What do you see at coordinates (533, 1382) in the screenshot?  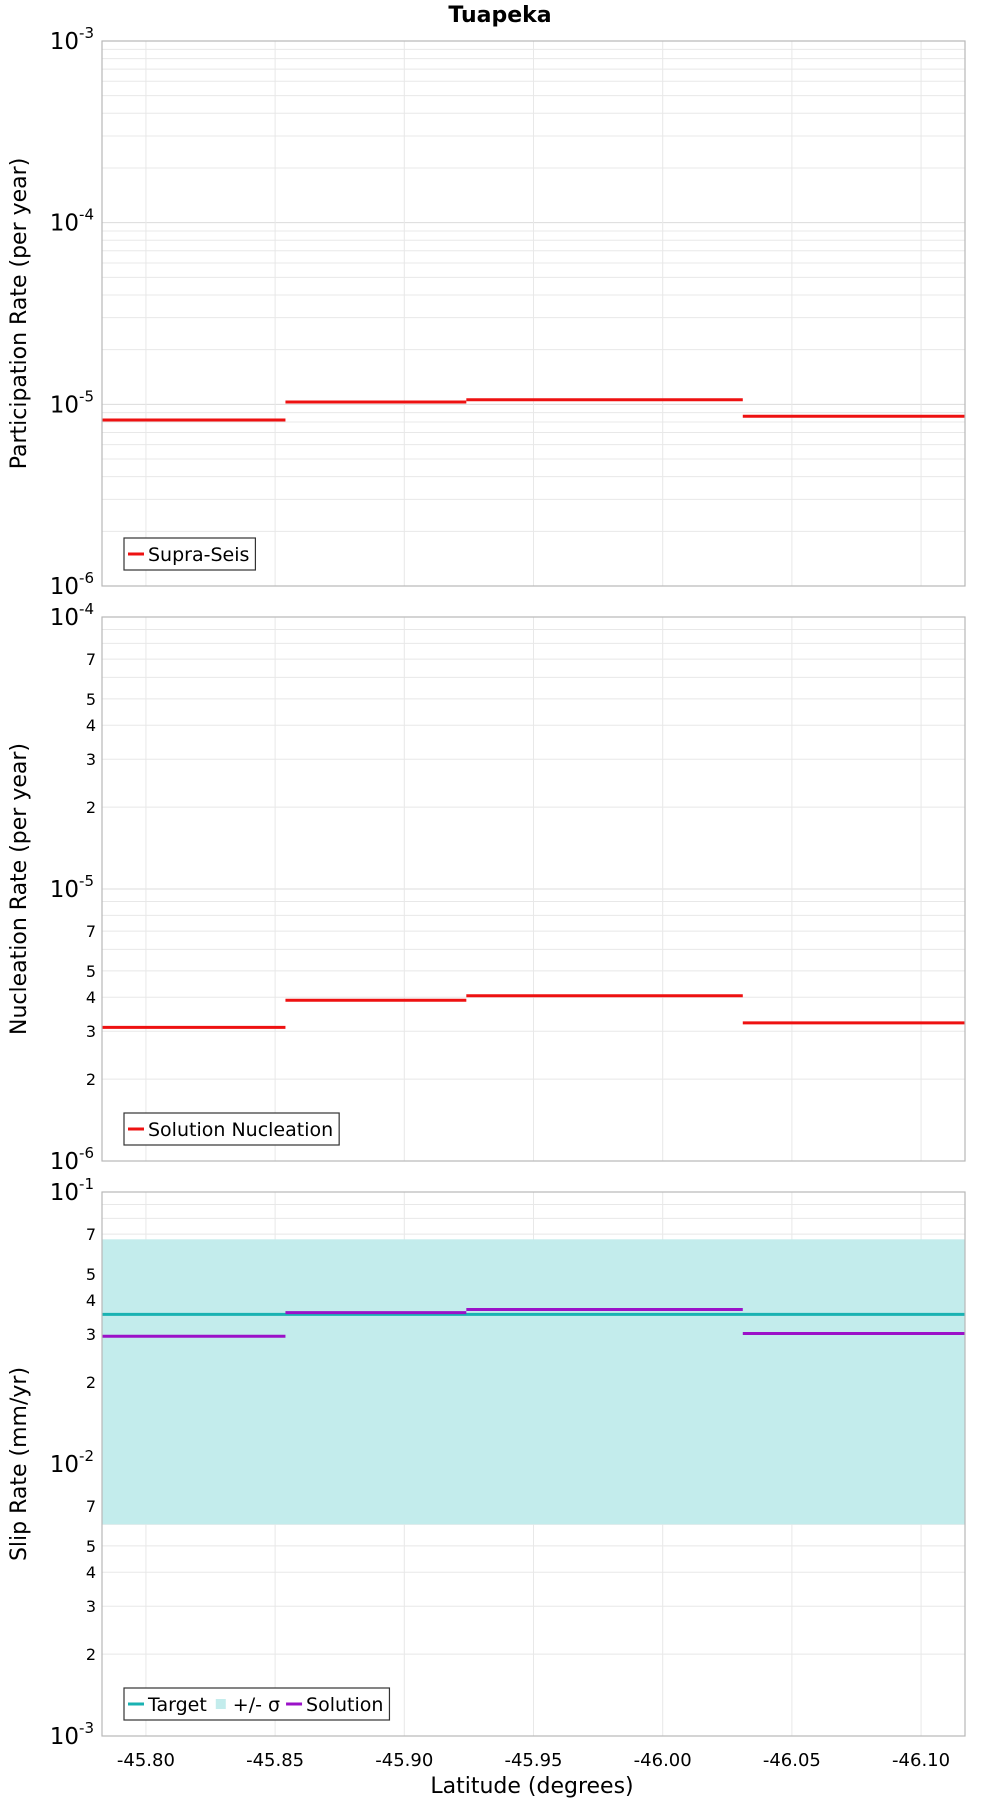 I see `sigma-band` at bounding box center [533, 1382].